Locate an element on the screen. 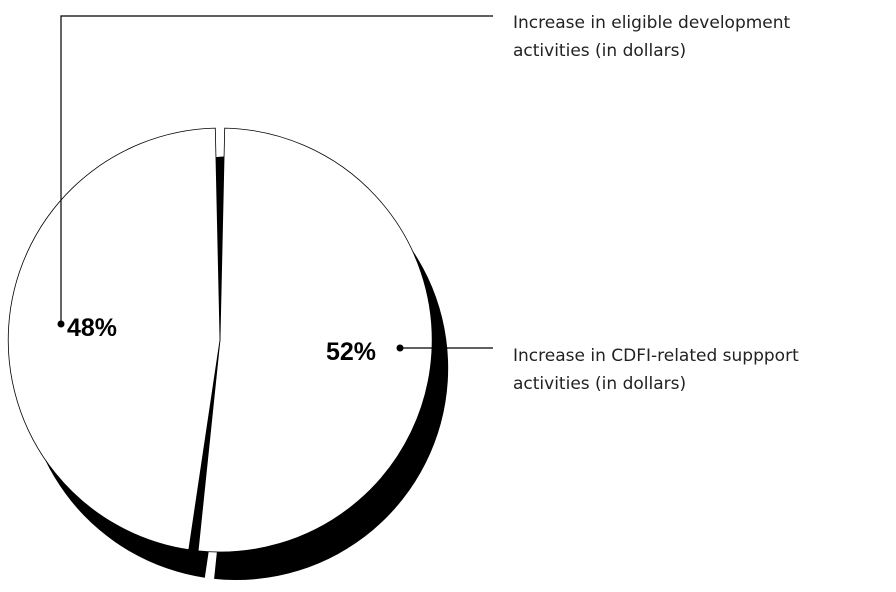 This screenshot has height=592, width=896. legend-label-eligible-line-1: Increase in eligible development is located at coordinates (652, 23).